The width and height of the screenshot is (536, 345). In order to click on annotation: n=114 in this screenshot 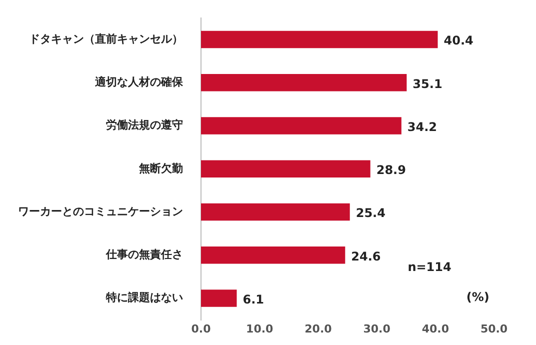, I will do `click(430, 267)`.